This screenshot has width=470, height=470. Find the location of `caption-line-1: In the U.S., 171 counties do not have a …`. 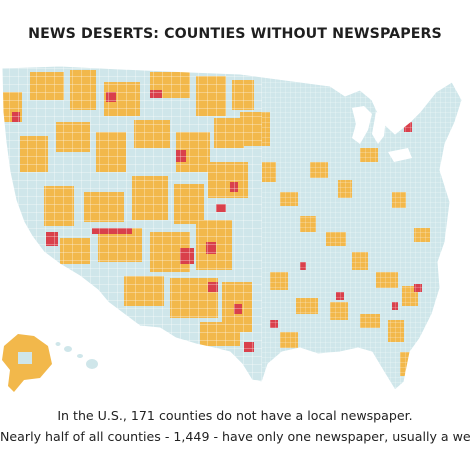

caption-line-1: In the U.S., 171 counties do not have a … is located at coordinates (235, 415).